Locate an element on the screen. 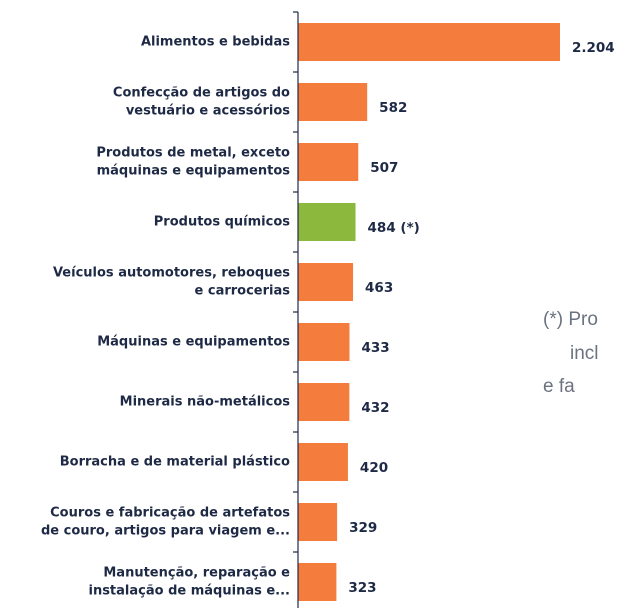 Image resolution: width=620 pixels, height=608 pixels. annotation: e fa is located at coordinates (559, 386).